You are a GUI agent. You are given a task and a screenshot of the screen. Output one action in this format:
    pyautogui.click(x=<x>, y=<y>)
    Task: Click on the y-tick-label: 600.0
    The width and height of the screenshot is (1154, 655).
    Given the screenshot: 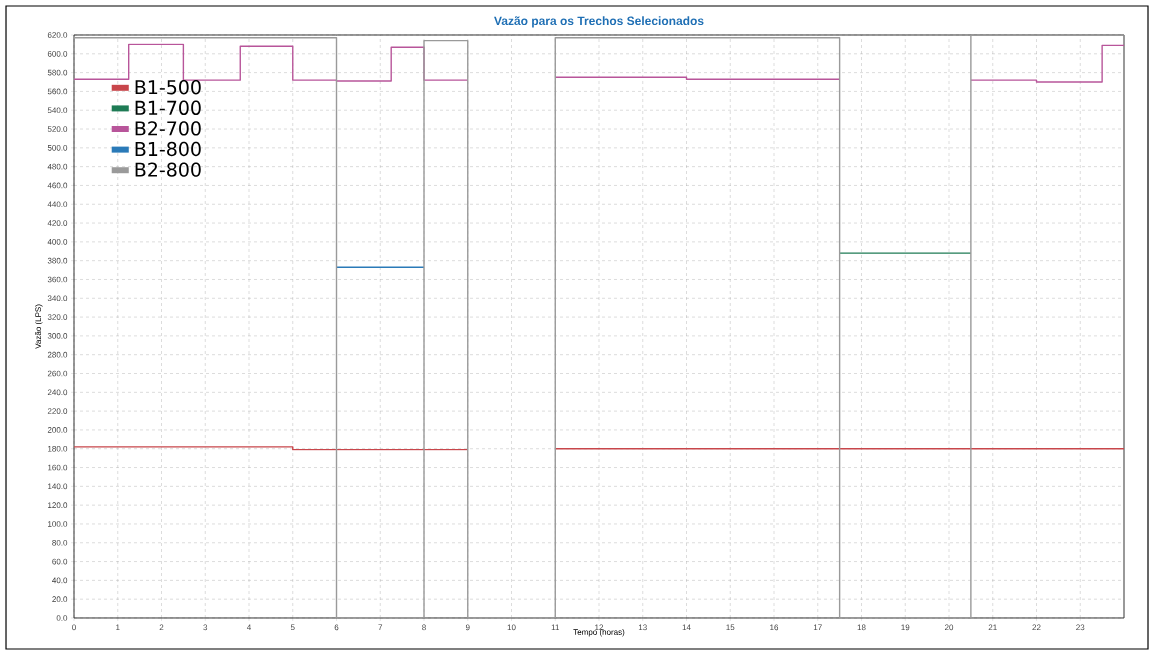 What is the action you would take?
    pyautogui.click(x=57, y=53)
    